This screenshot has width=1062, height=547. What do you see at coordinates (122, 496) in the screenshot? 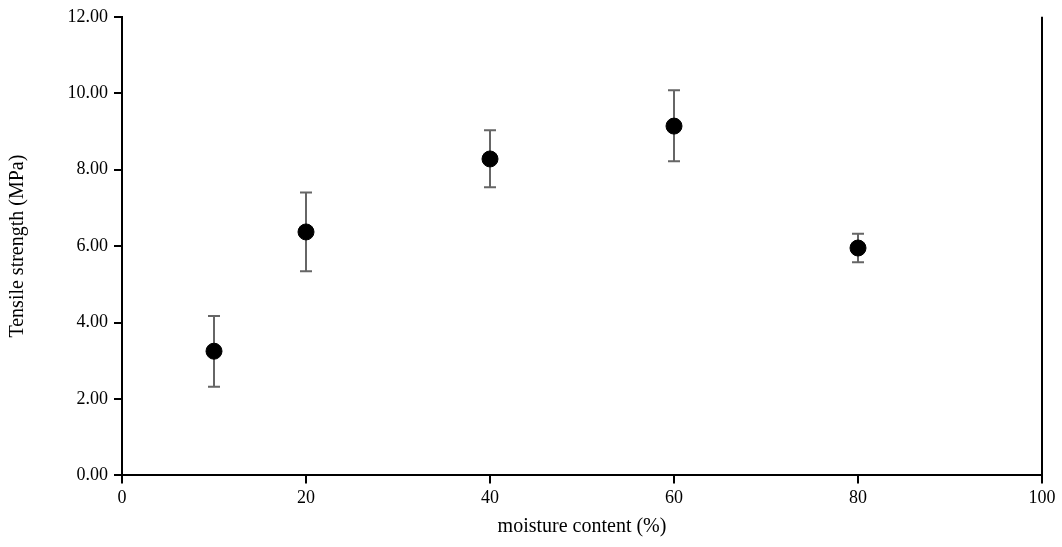
I see `x-tick-label: 0` at bounding box center [122, 496].